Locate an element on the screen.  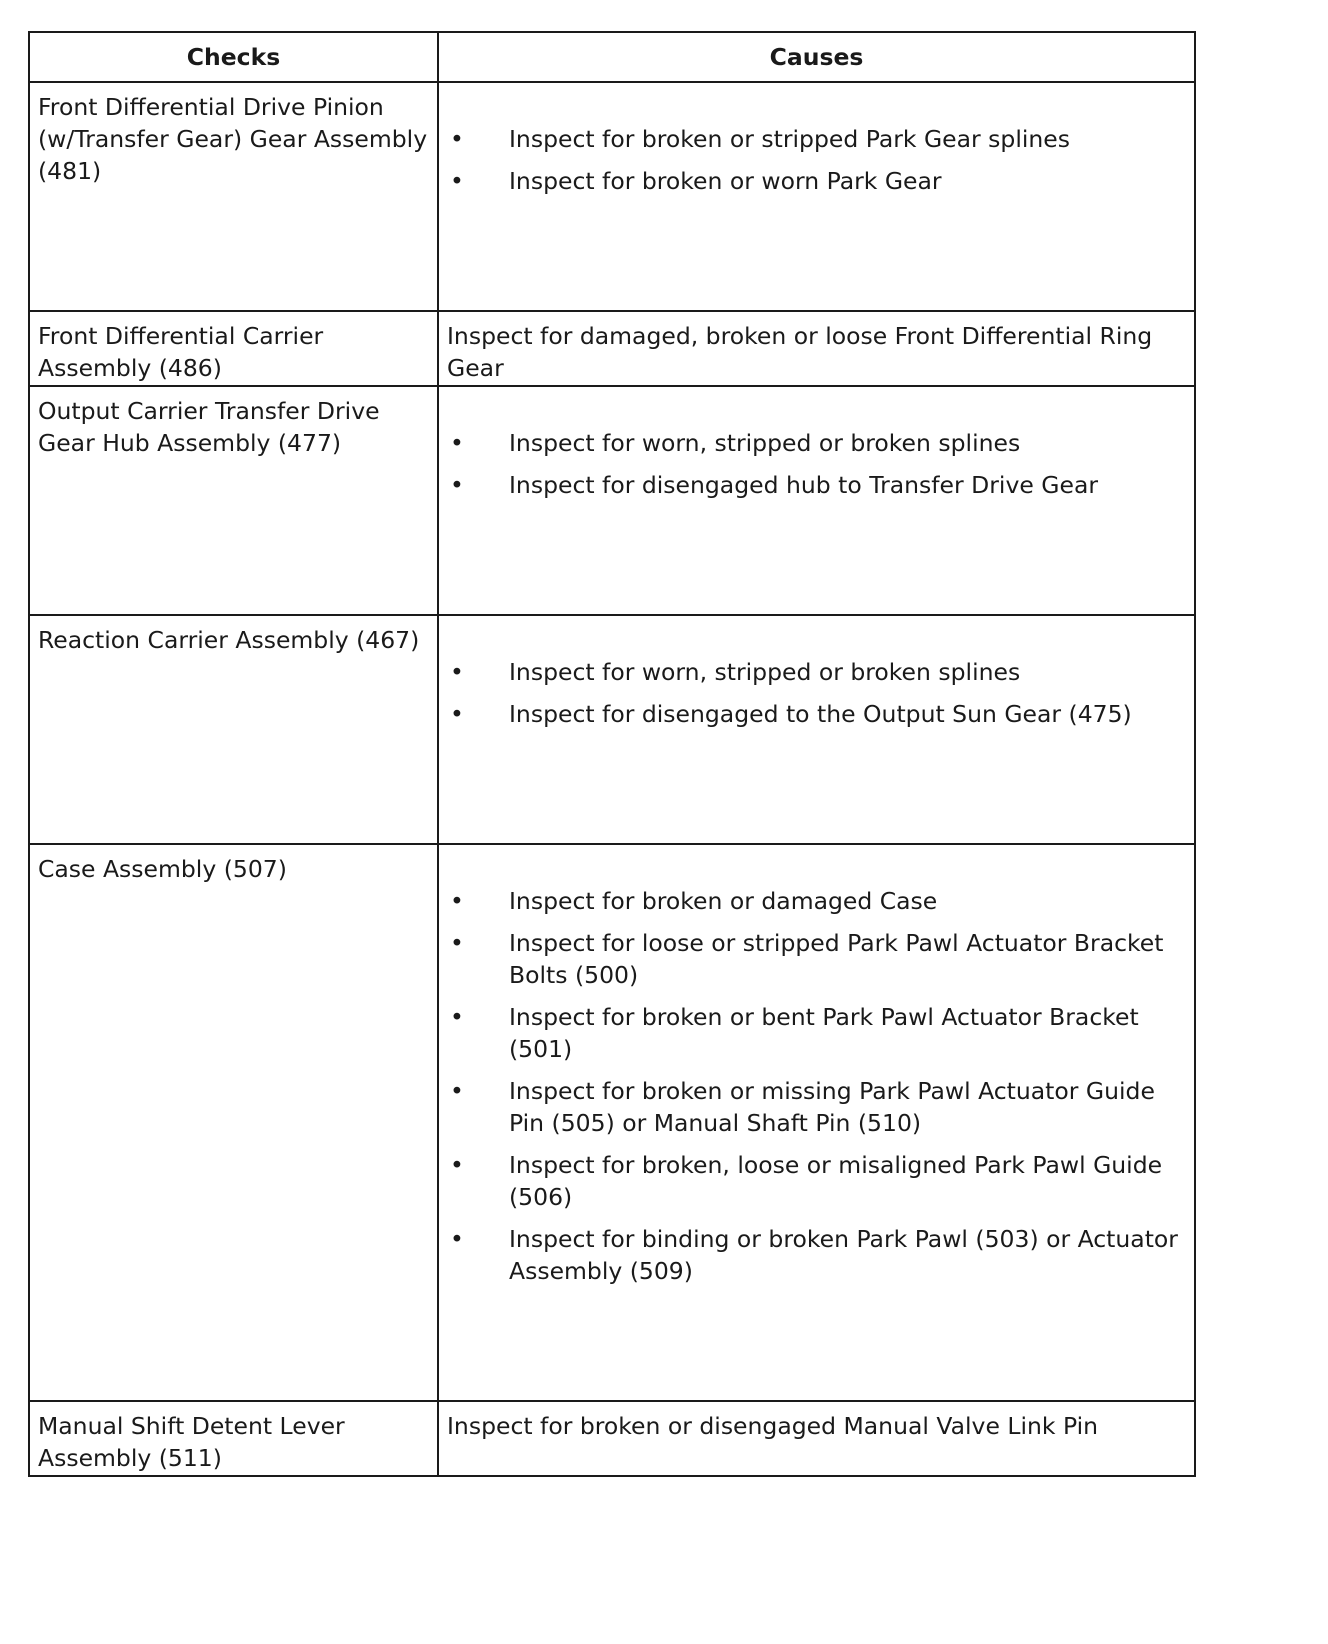
check-cell: Case Assembly (507) is located at coordinates (233, 1122).